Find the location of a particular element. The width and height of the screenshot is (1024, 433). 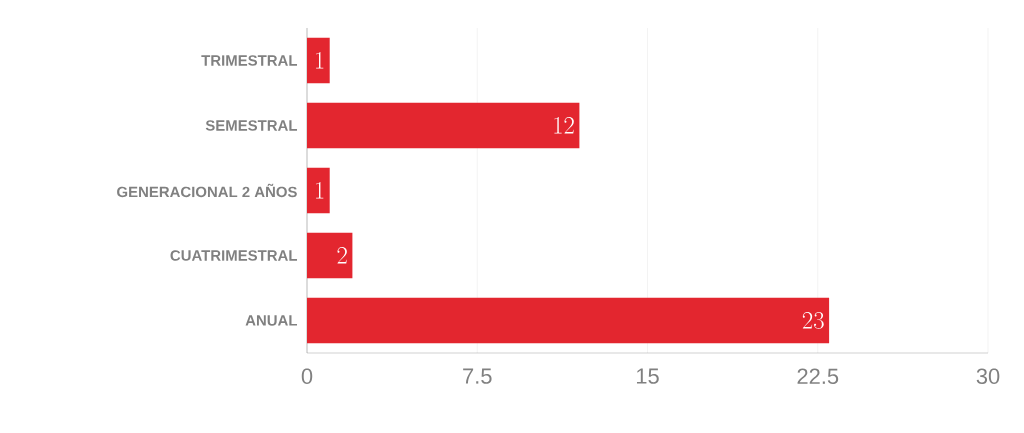

x-tick-label: 0 is located at coordinates (307, 376).